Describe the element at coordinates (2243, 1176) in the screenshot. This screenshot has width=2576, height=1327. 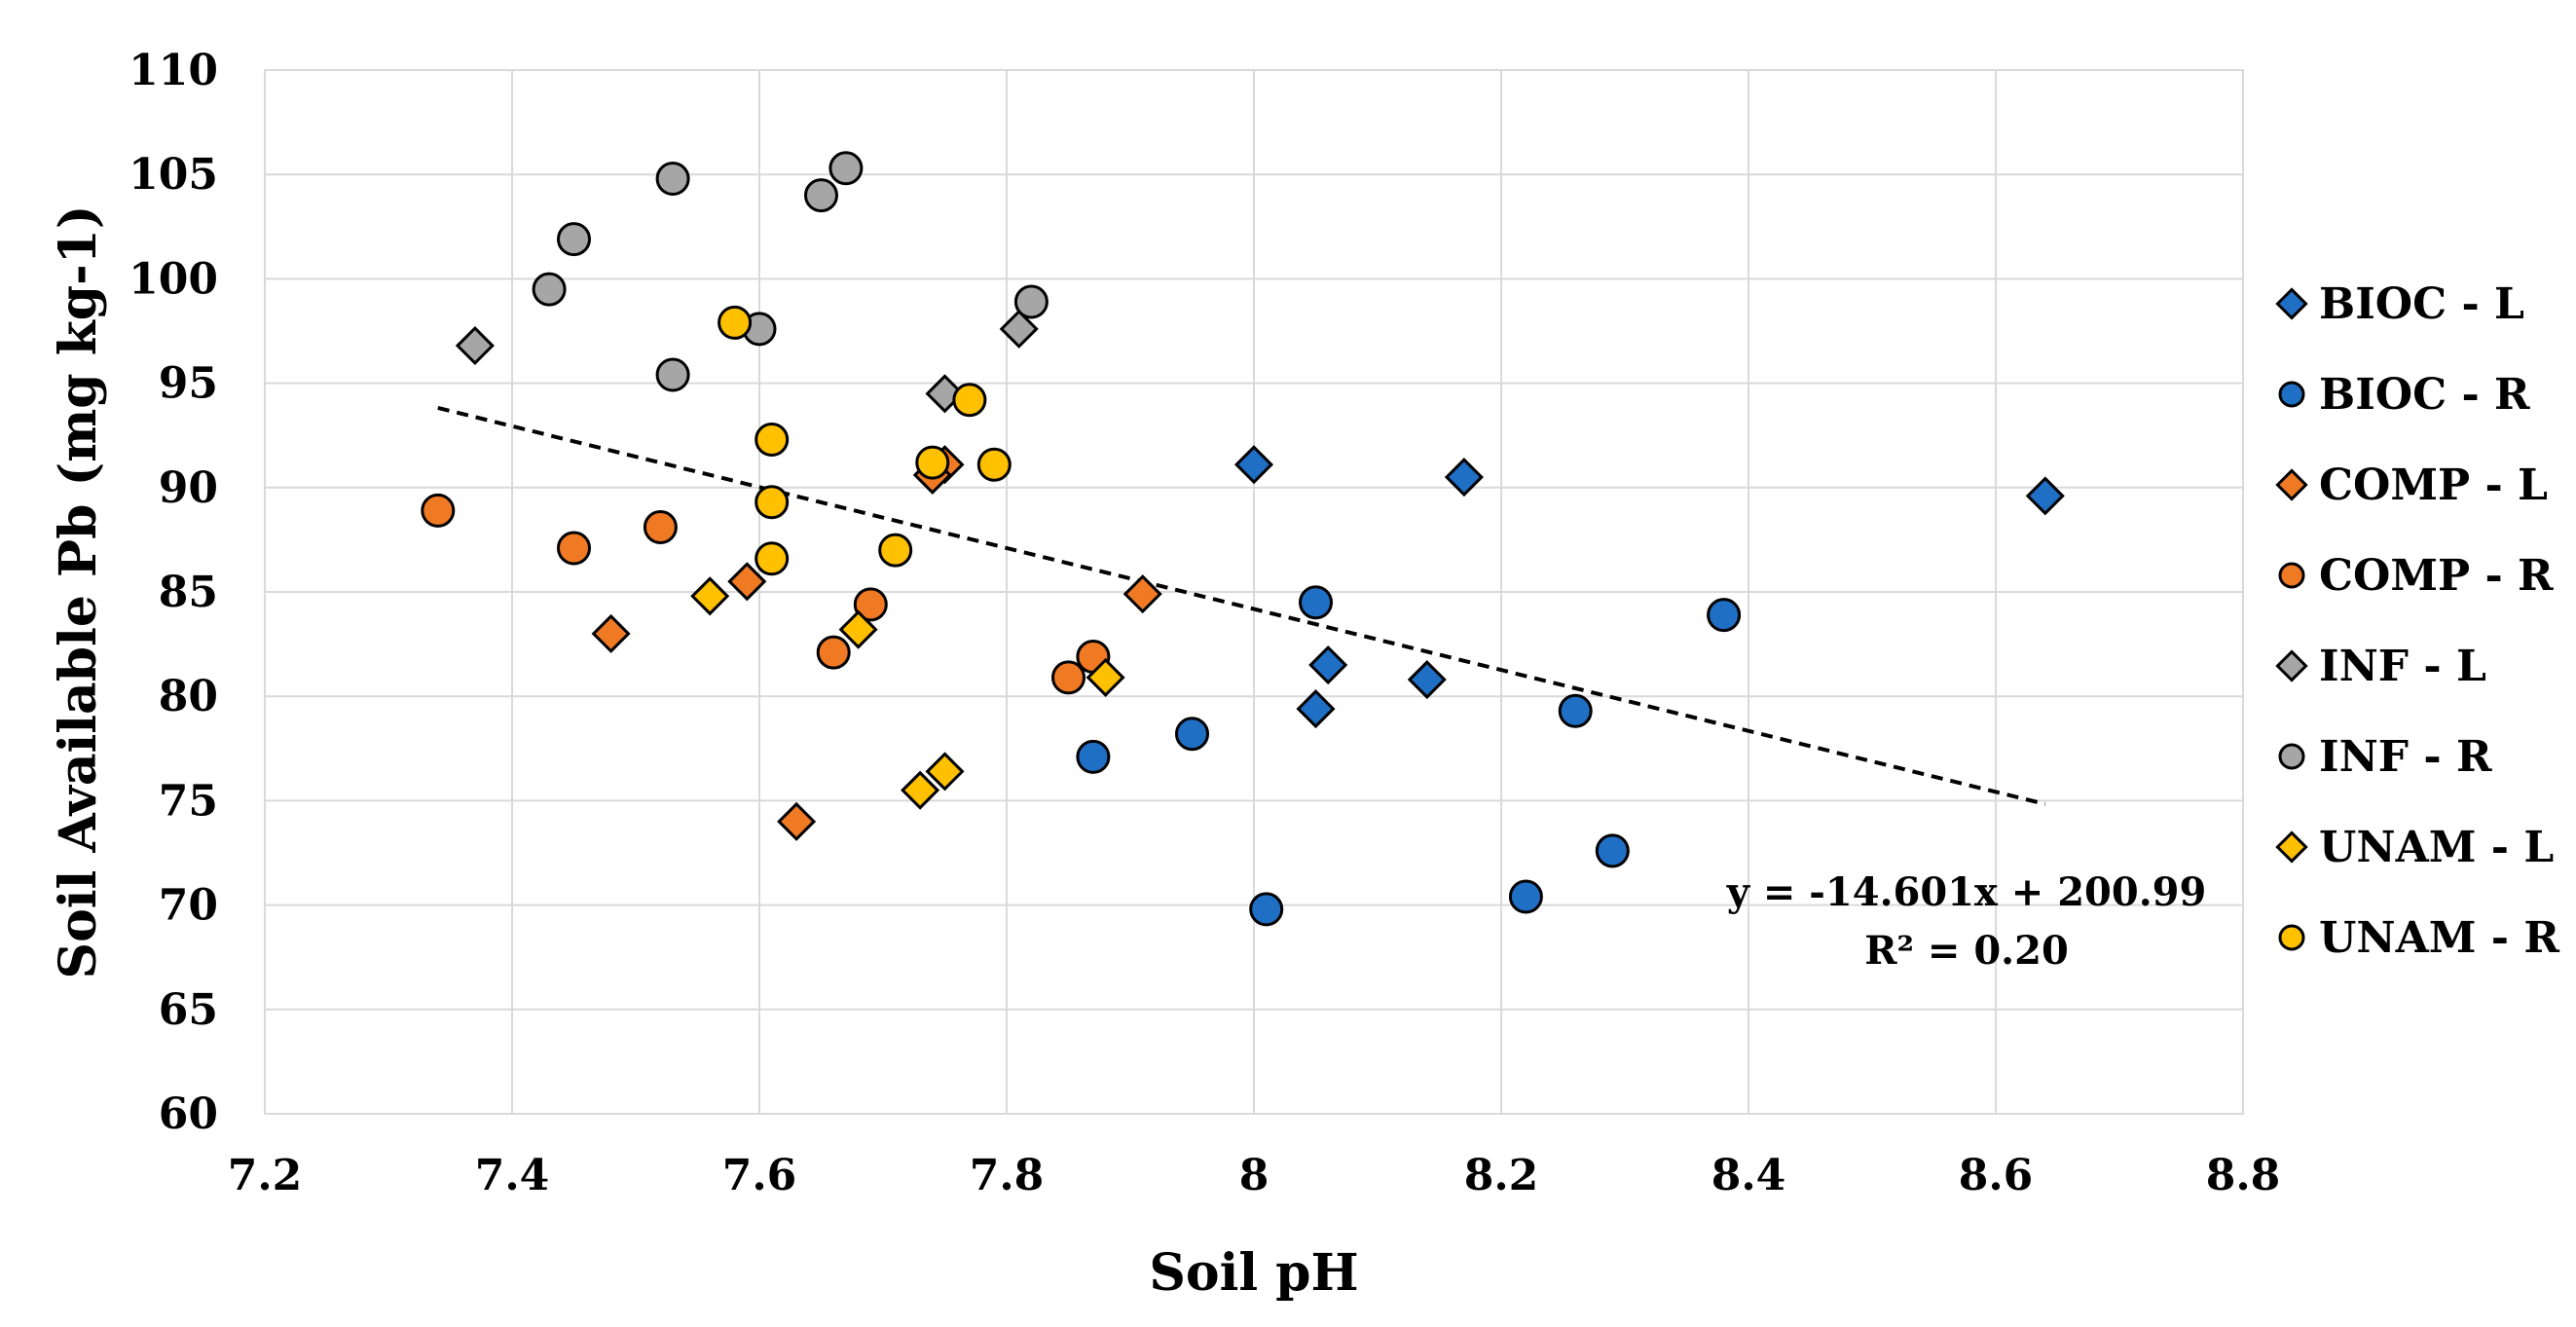
I see `x-tick-label: 8.8` at that location.